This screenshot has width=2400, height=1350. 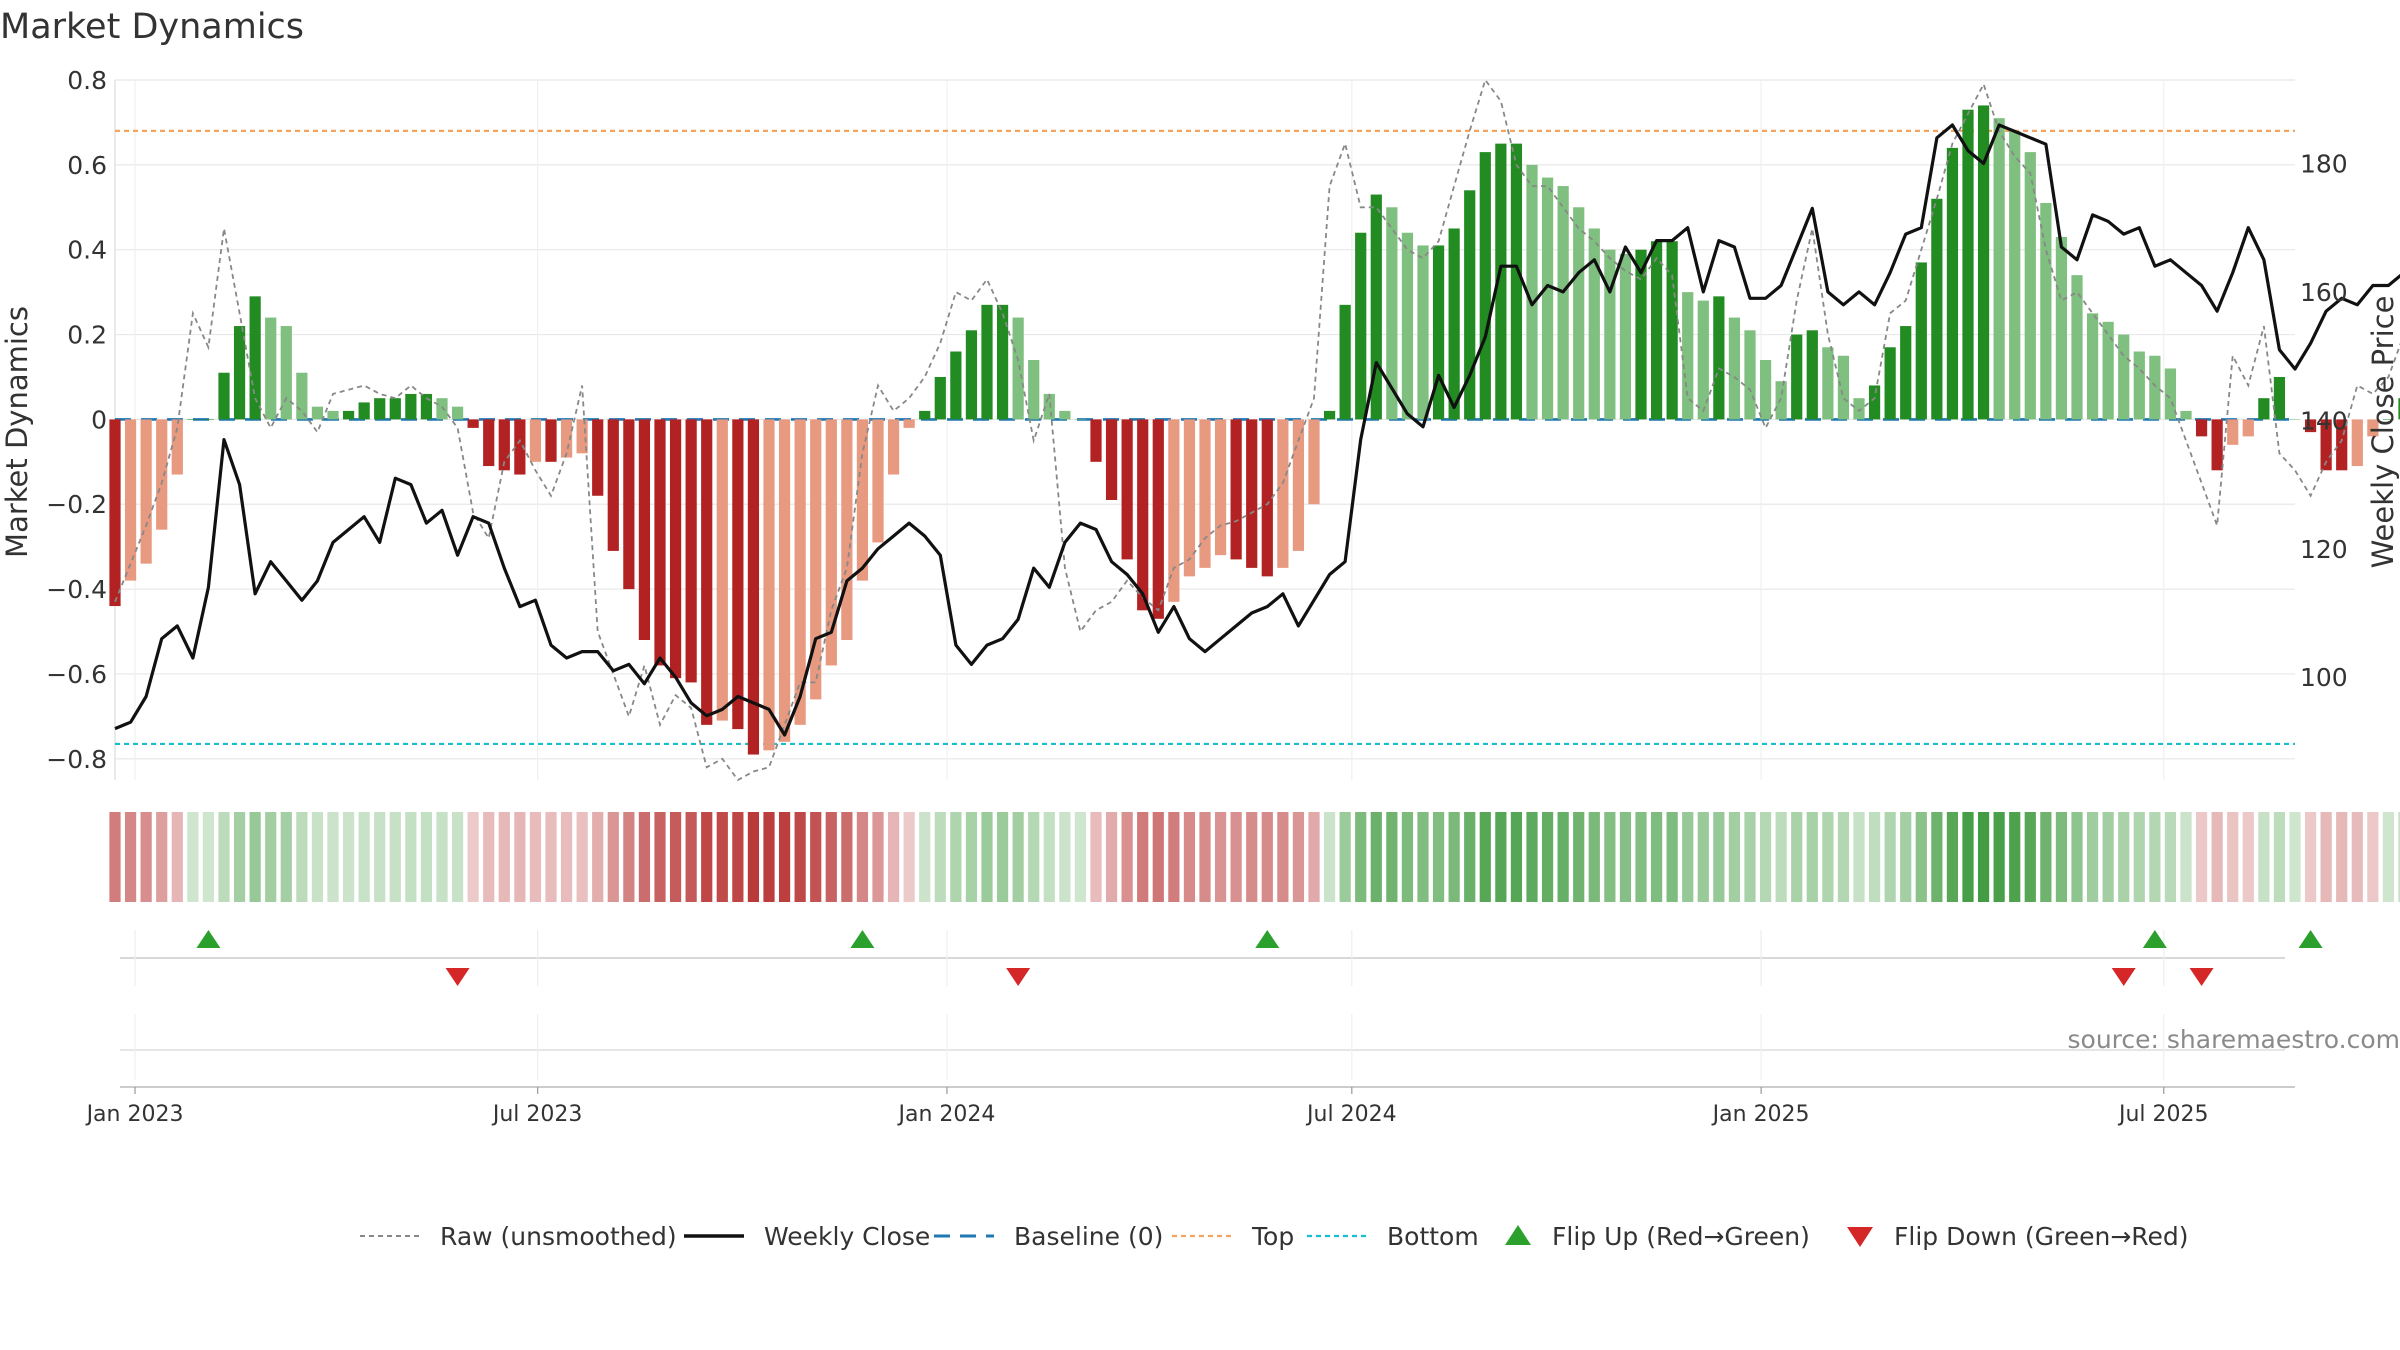 What do you see at coordinates (518, 1236) in the screenshot?
I see `legend-item-0: Raw (unsmoothed)` at bounding box center [518, 1236].